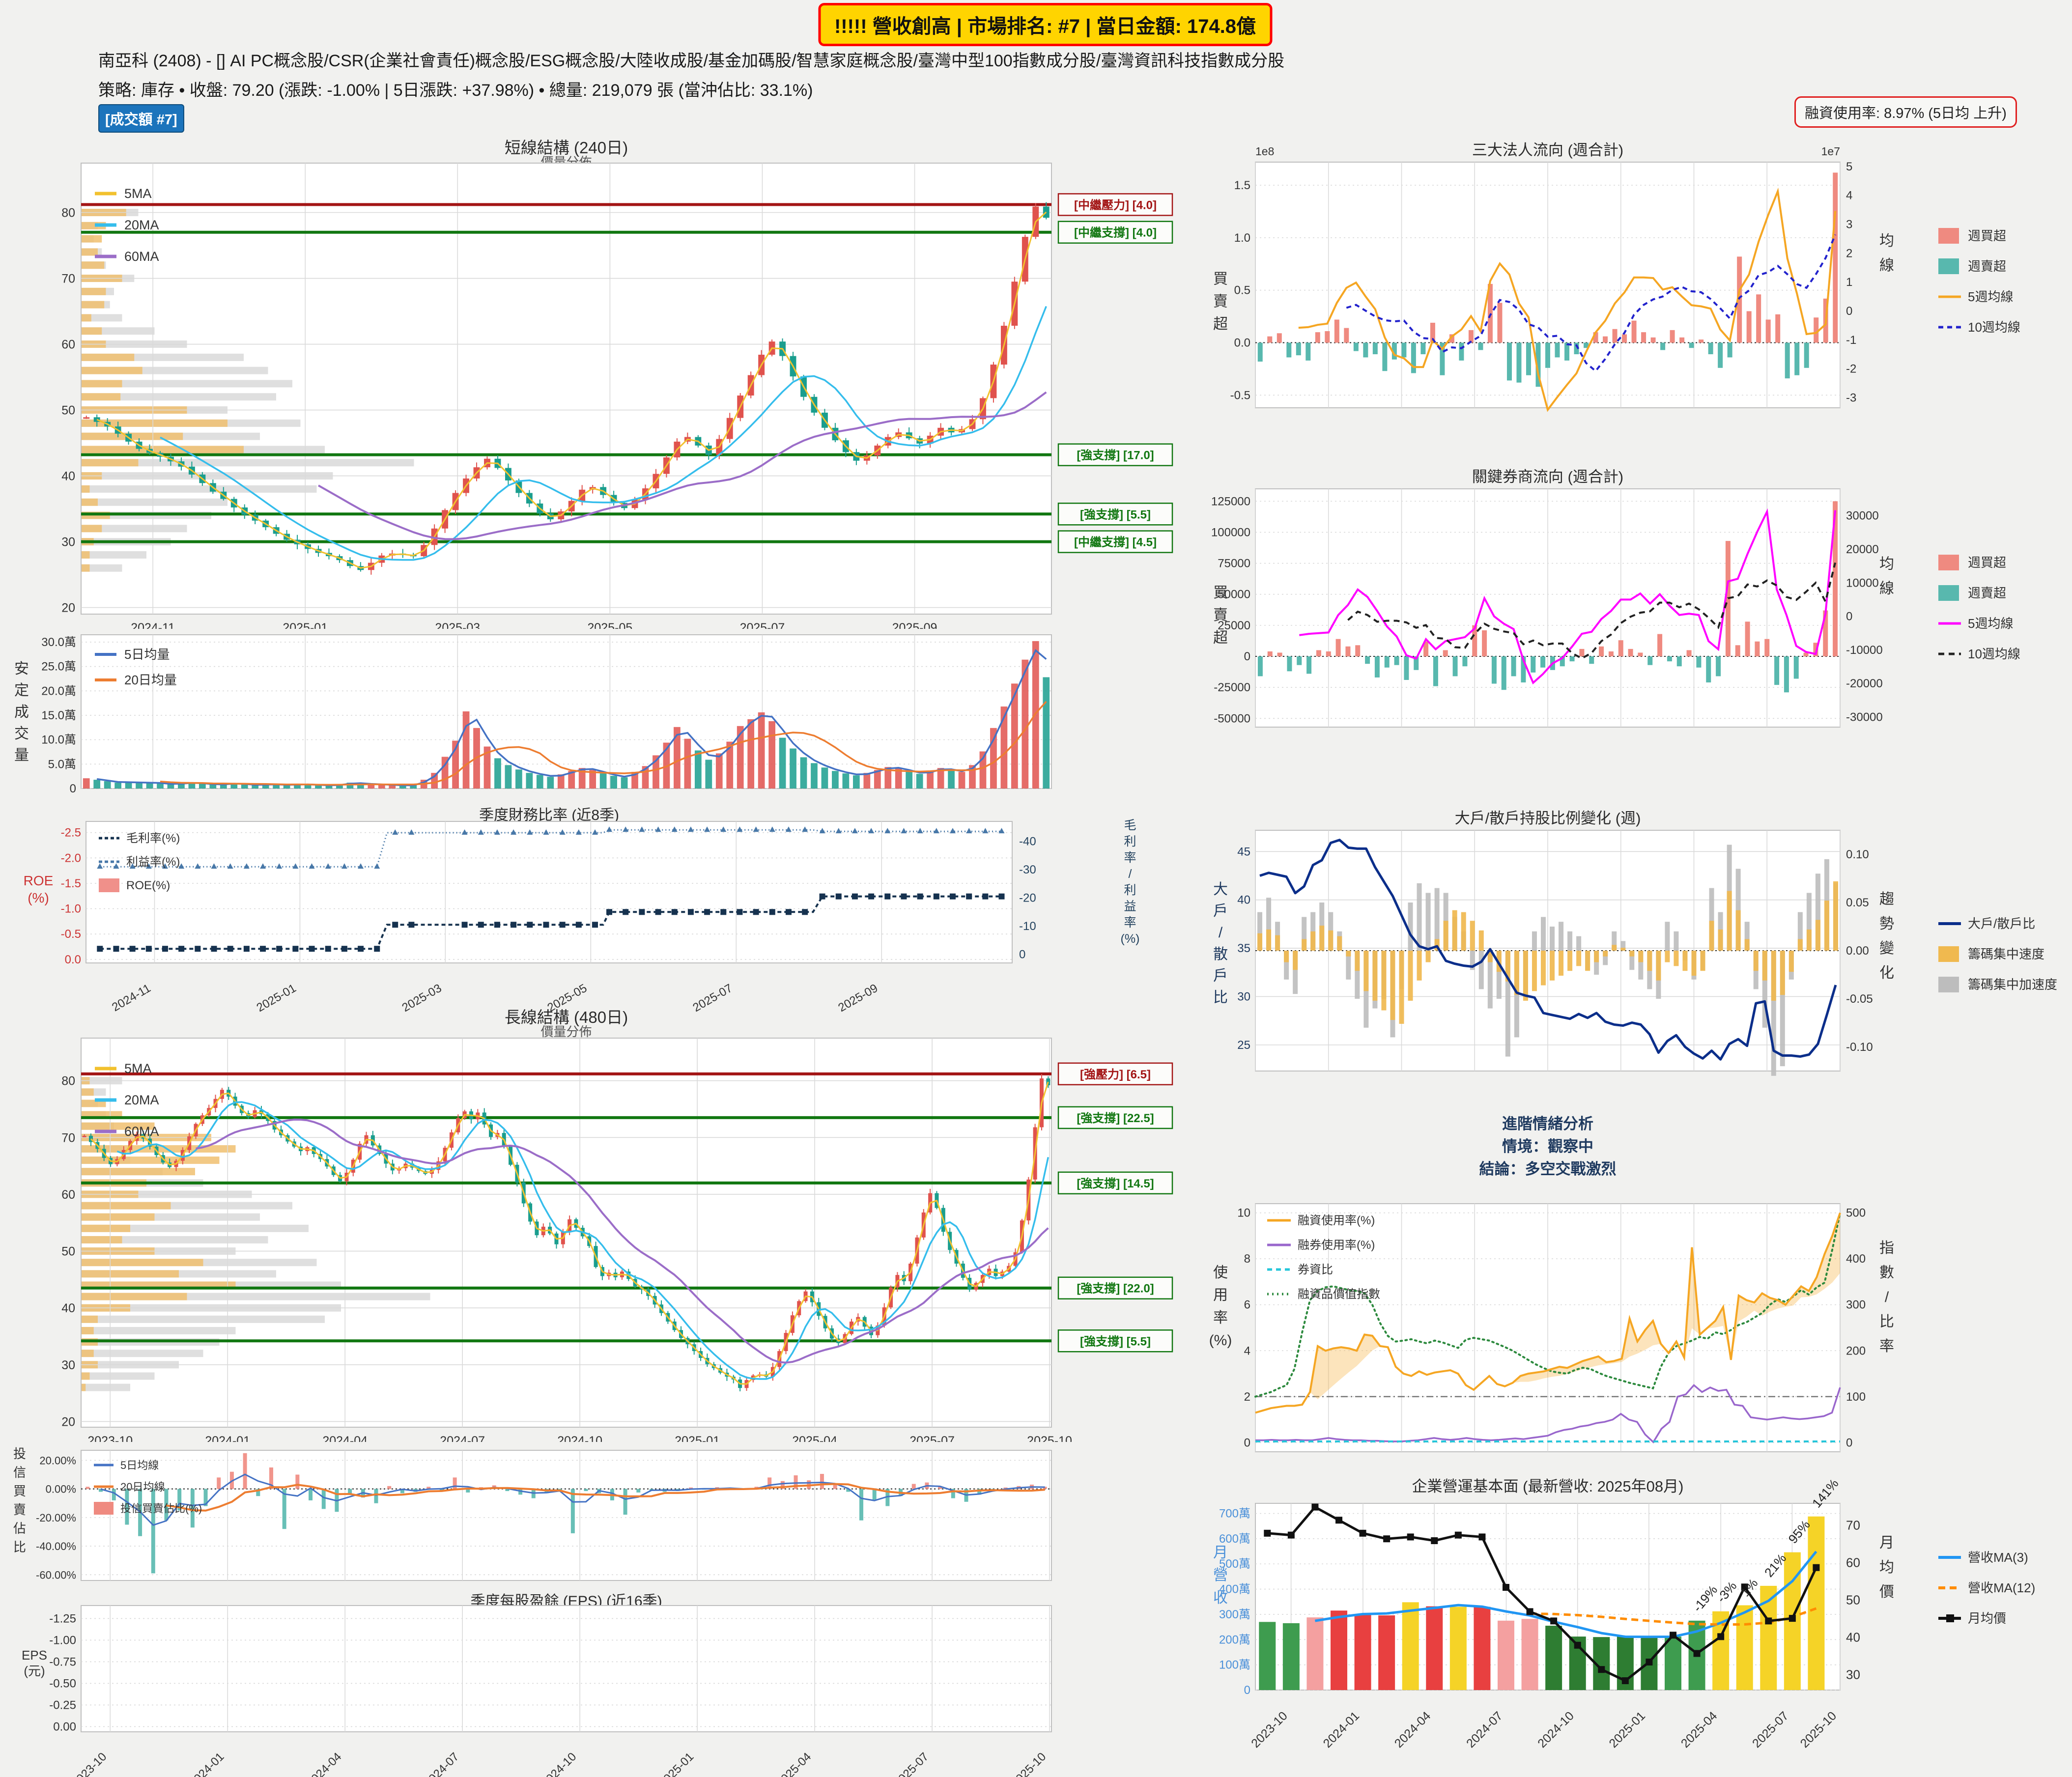 The width and height of the screenshot is (2072, 1777). I want to click on svg-text: -0.10, so click(1859, 1047).